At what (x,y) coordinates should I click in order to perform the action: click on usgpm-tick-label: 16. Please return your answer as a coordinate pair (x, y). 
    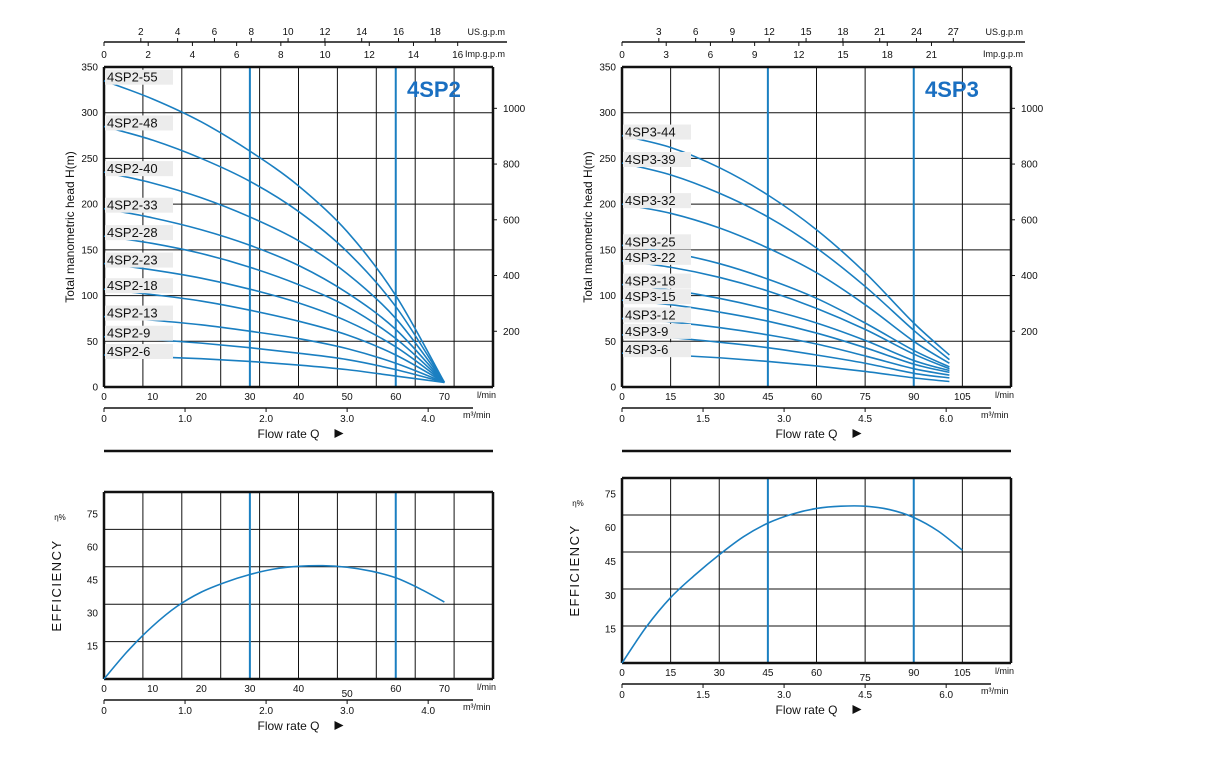
    Looking at the image, I should click on (399, 32).